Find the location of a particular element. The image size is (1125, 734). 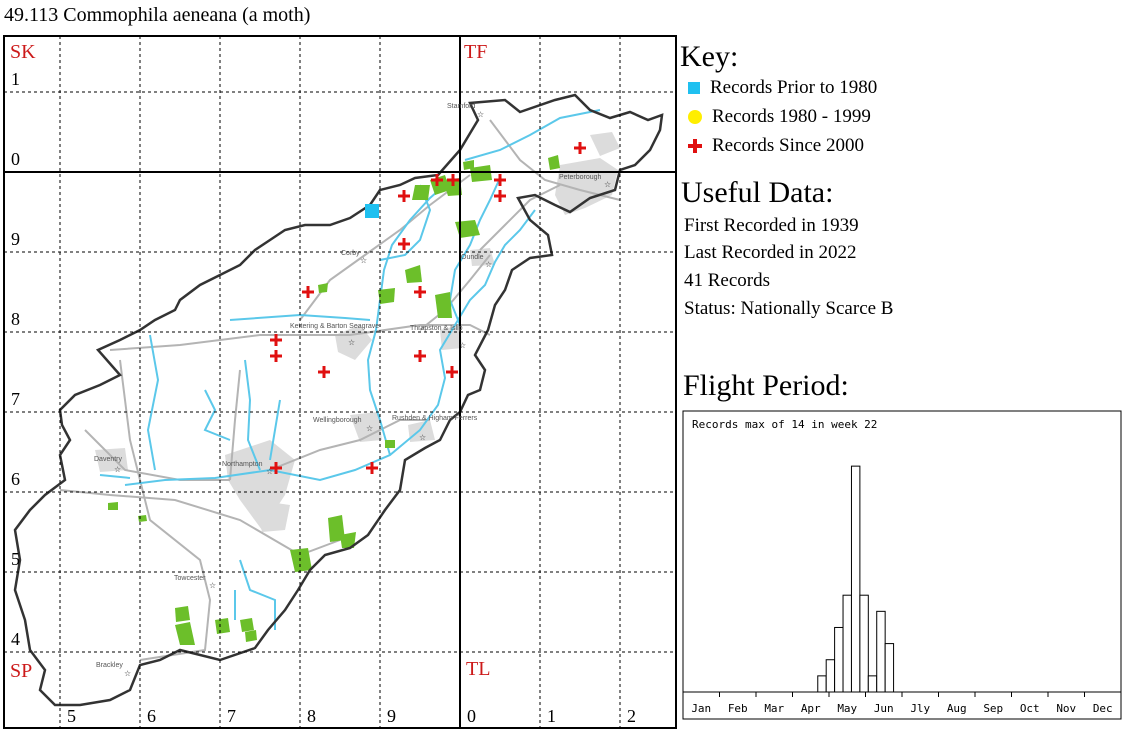

last-recorded: Last Recorded in 2022 is located at coordinates (770, 252).